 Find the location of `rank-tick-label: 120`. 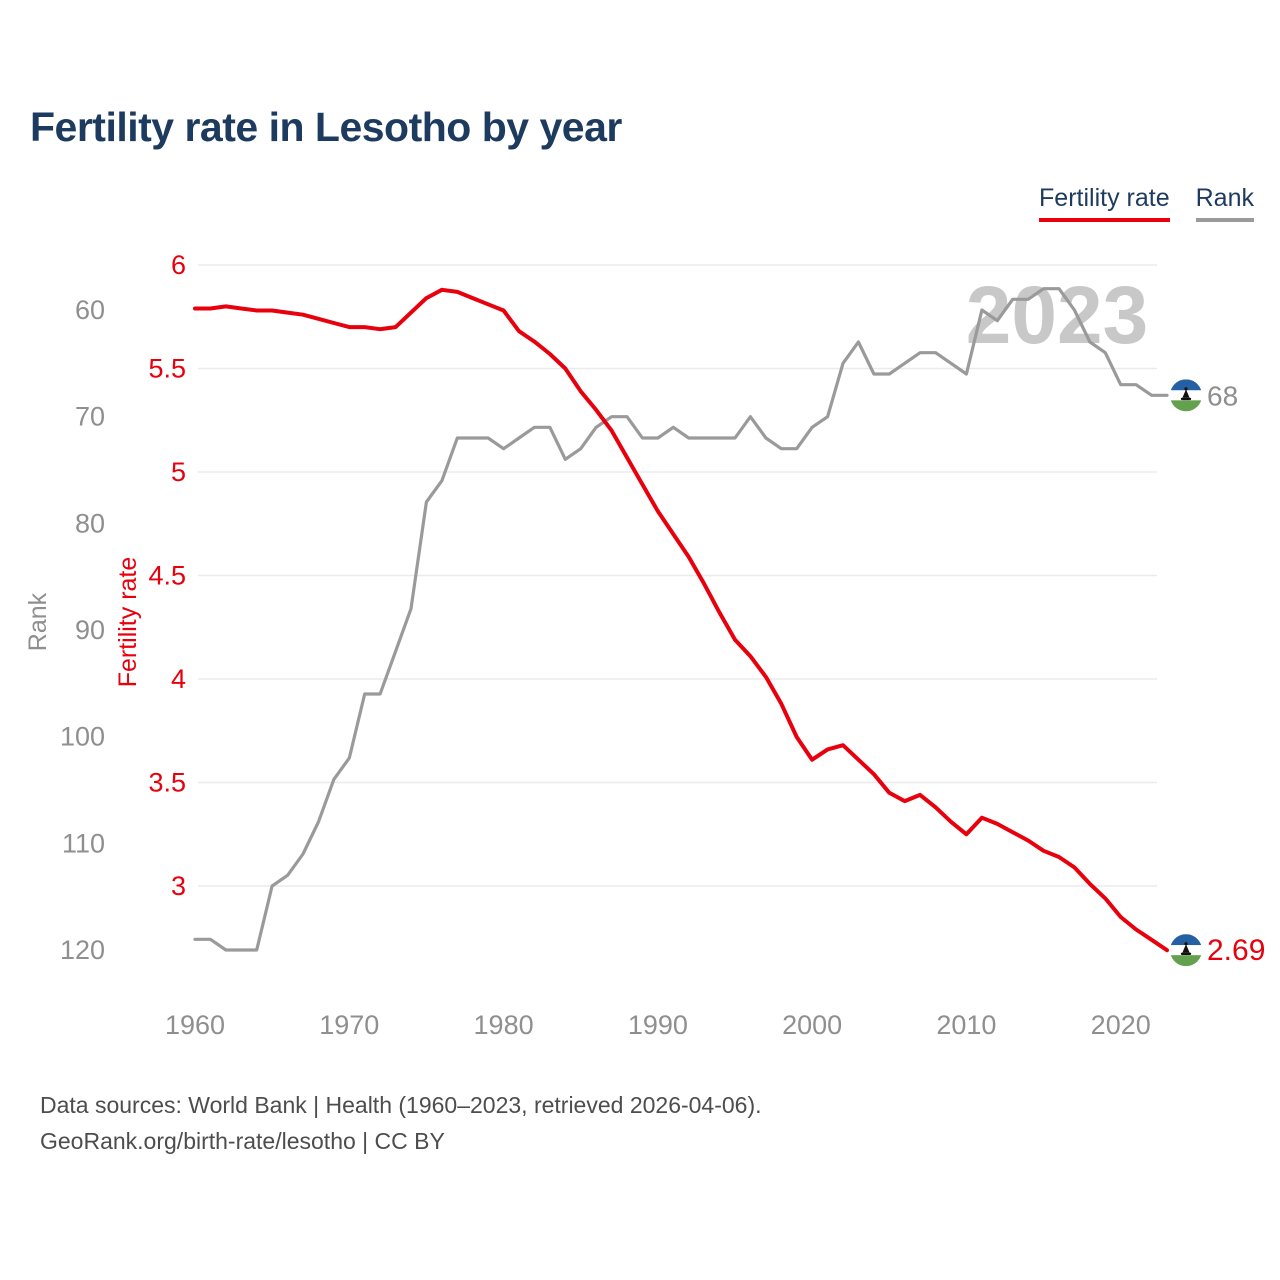

rank-tick-label: 120 is located at coordinates (82, 950).